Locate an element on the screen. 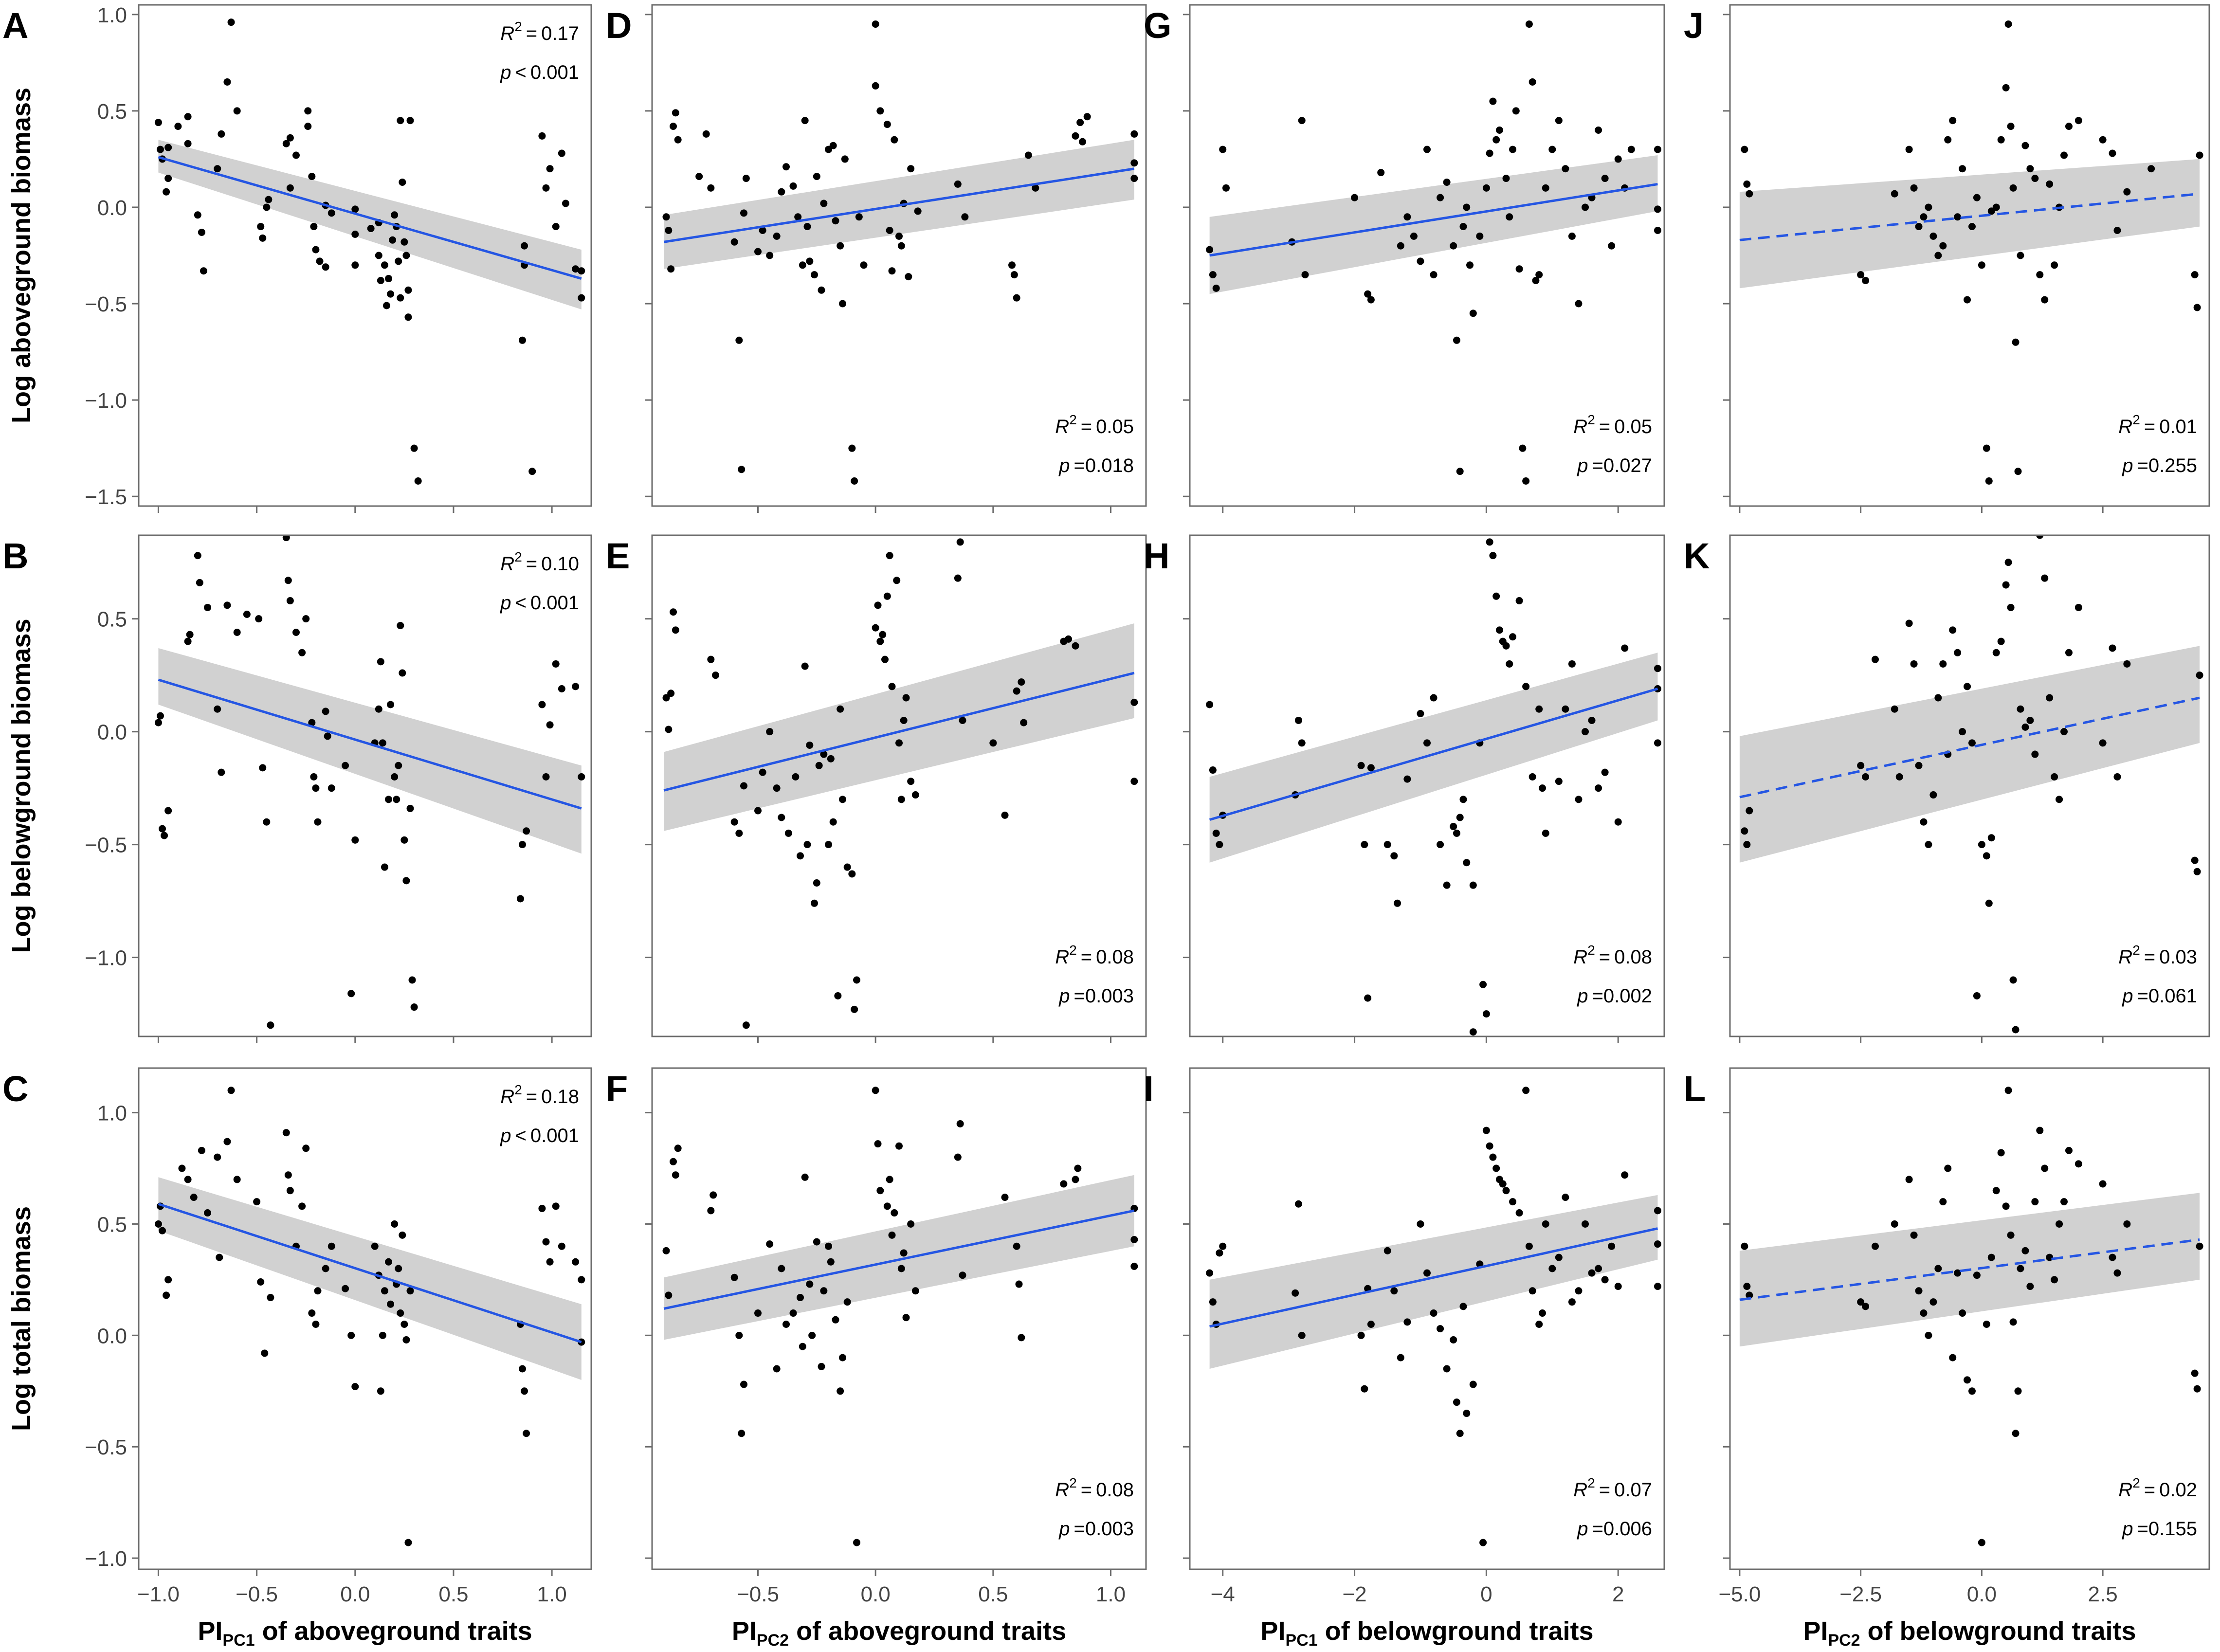 Image resolution: width=2220 pixels, height=1652 pixels. p-value: 0.001 is located at coordinates (553, 603).